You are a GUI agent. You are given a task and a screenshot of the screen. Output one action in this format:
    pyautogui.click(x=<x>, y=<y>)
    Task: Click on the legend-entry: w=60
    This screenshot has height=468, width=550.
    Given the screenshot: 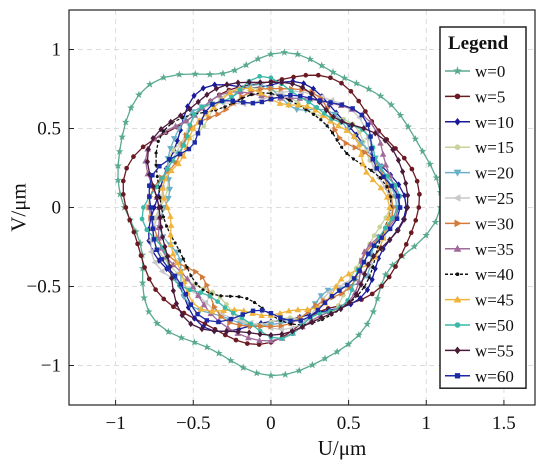 What is the action you would take?
    pyautogui.click(x=479, y=376)
    